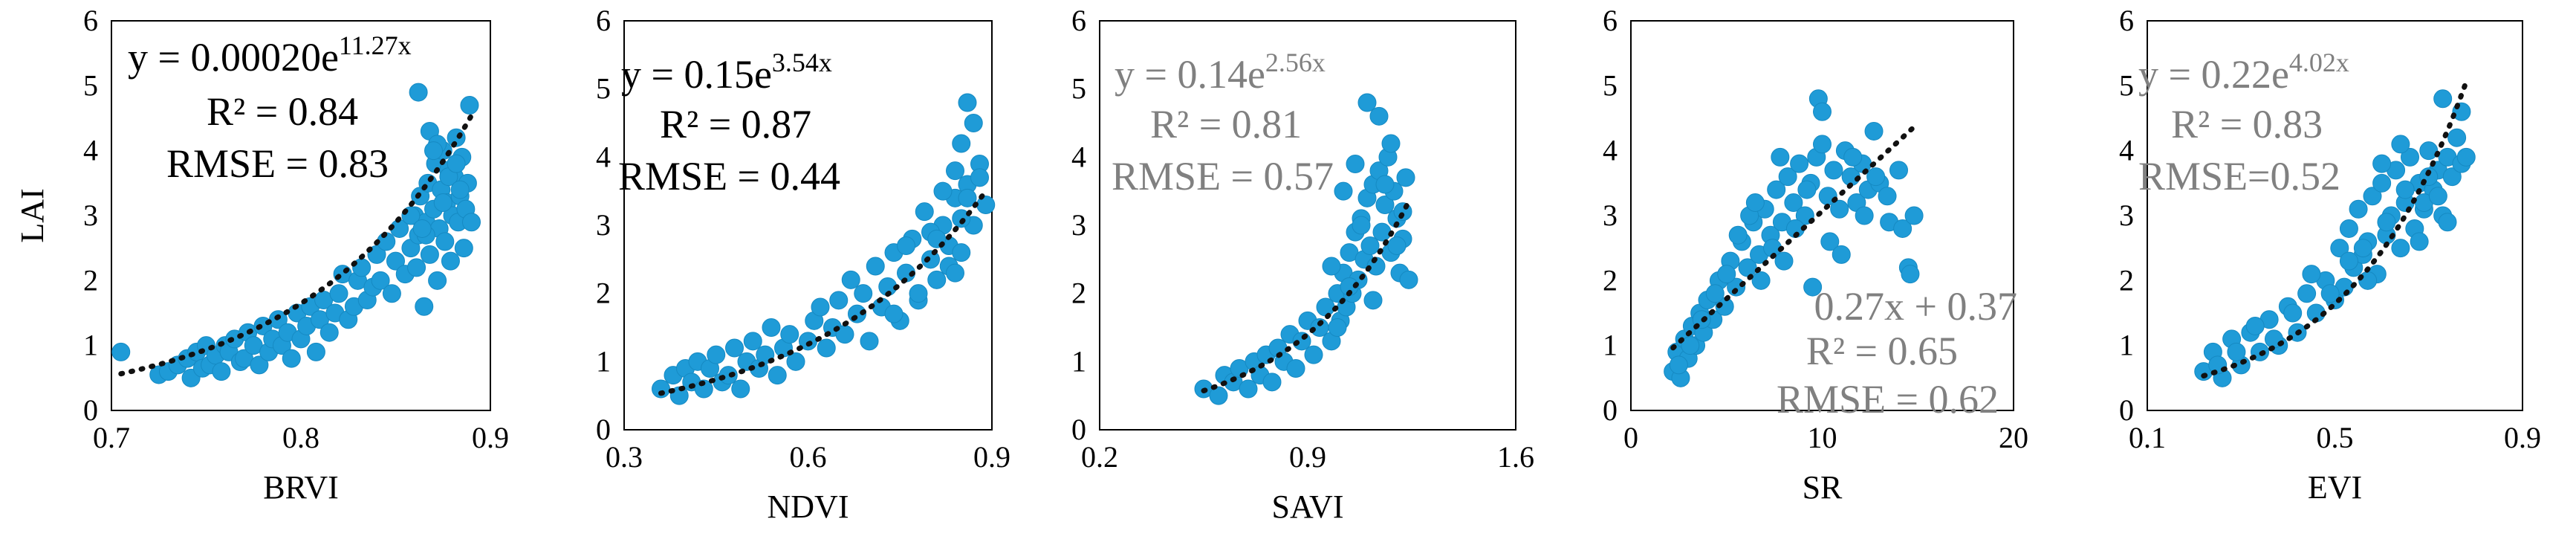 The image size is (2576, 548). I want to click on y-tick-labels: 0 1 2 3 4 5 6, so click(1610, 215).